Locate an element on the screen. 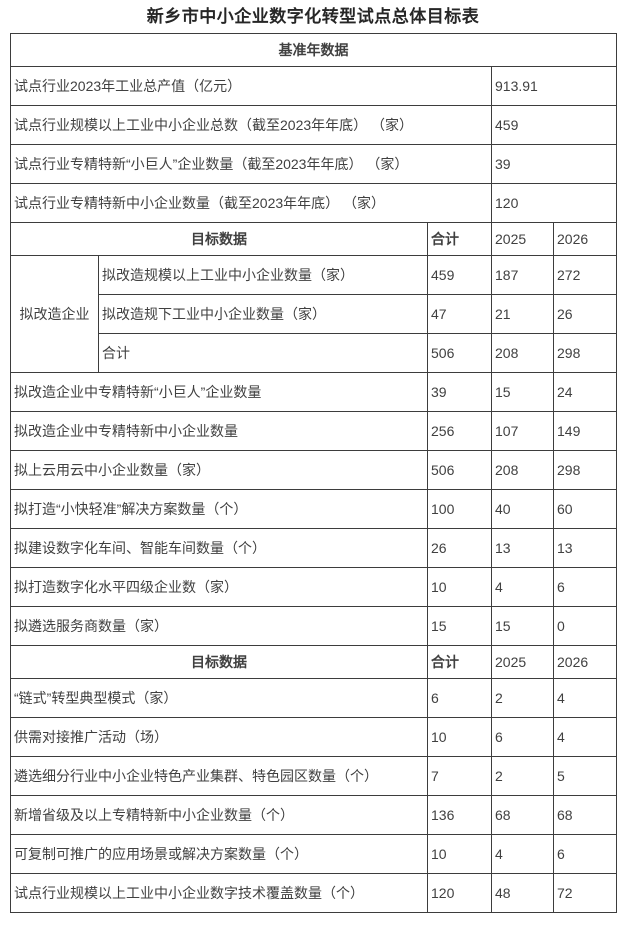 The width and height of the screenshot is (626, 930). row-label-cell: 试点行业专精特新中小企业数量（截至2023年年底） （家） is located at coordinates (251, 203).